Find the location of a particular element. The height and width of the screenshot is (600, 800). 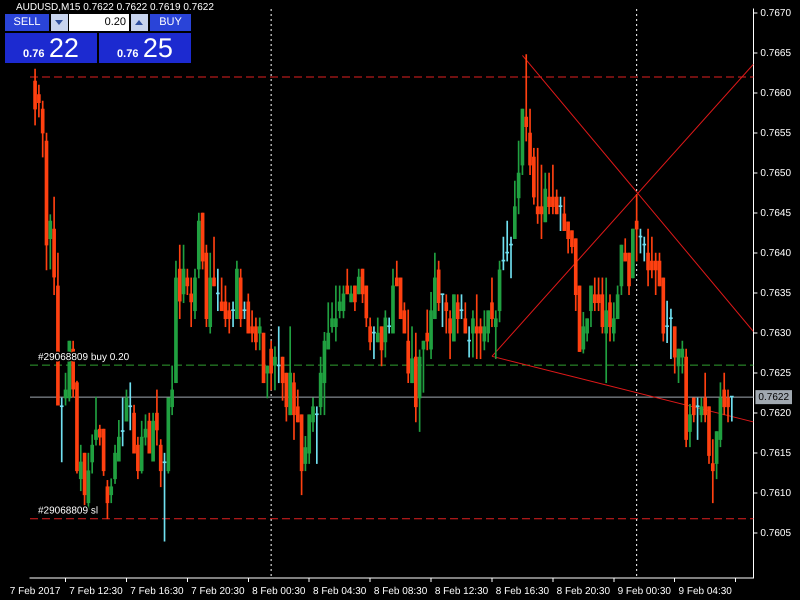

x-tick-label: 7 Feb 12:30 is located at coordinates (96, 591).